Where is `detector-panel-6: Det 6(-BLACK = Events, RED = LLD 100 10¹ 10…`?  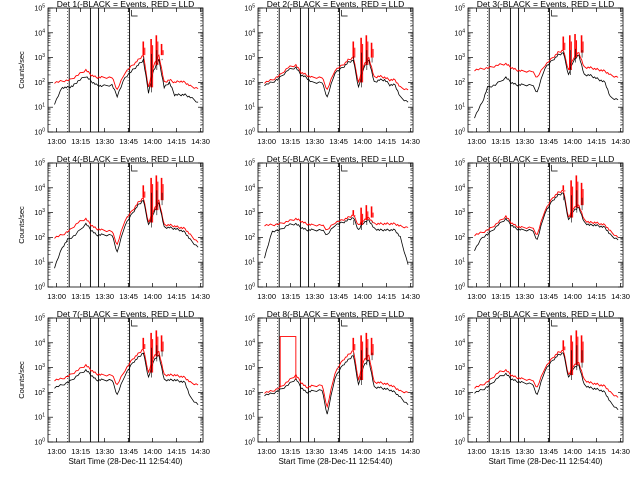
detector-panel-6: Det 6(-BLACK = Events, RED = LLD 100 10¹ 10… is located at coordinates (542, 227).